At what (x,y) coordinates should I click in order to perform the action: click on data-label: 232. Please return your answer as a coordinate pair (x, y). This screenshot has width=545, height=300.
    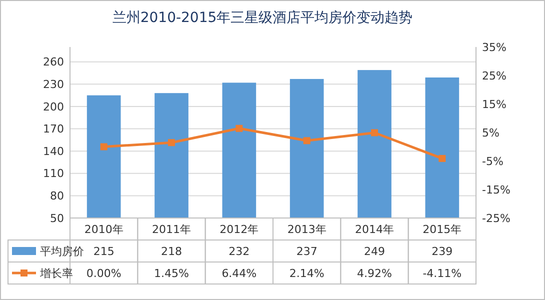
    Looking at the image, I should click on (239, 251).